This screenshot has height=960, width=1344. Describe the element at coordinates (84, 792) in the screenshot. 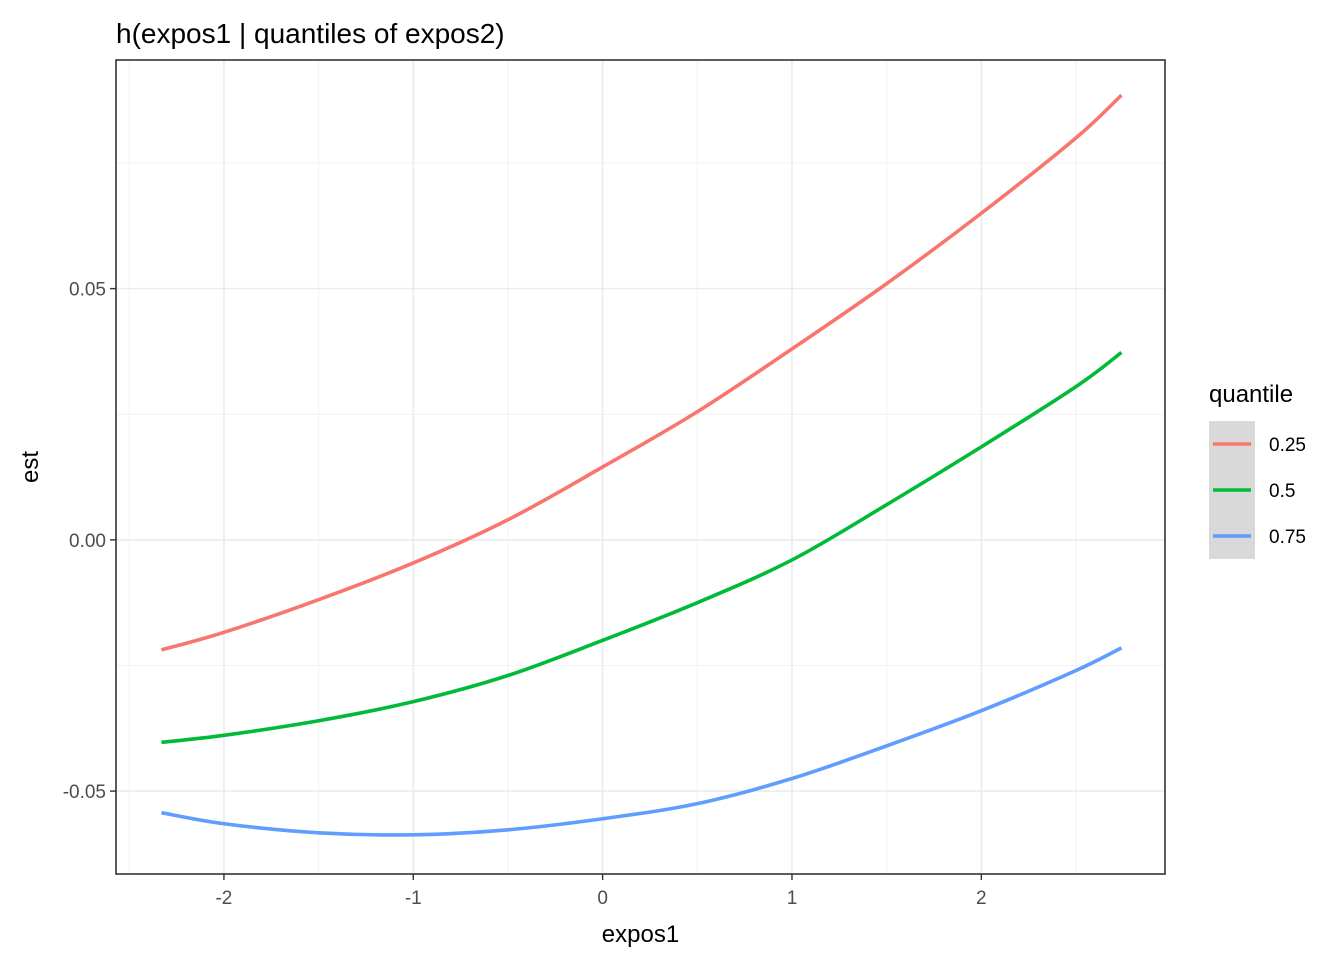

I see `y-tick-label: -0.05` at that location.